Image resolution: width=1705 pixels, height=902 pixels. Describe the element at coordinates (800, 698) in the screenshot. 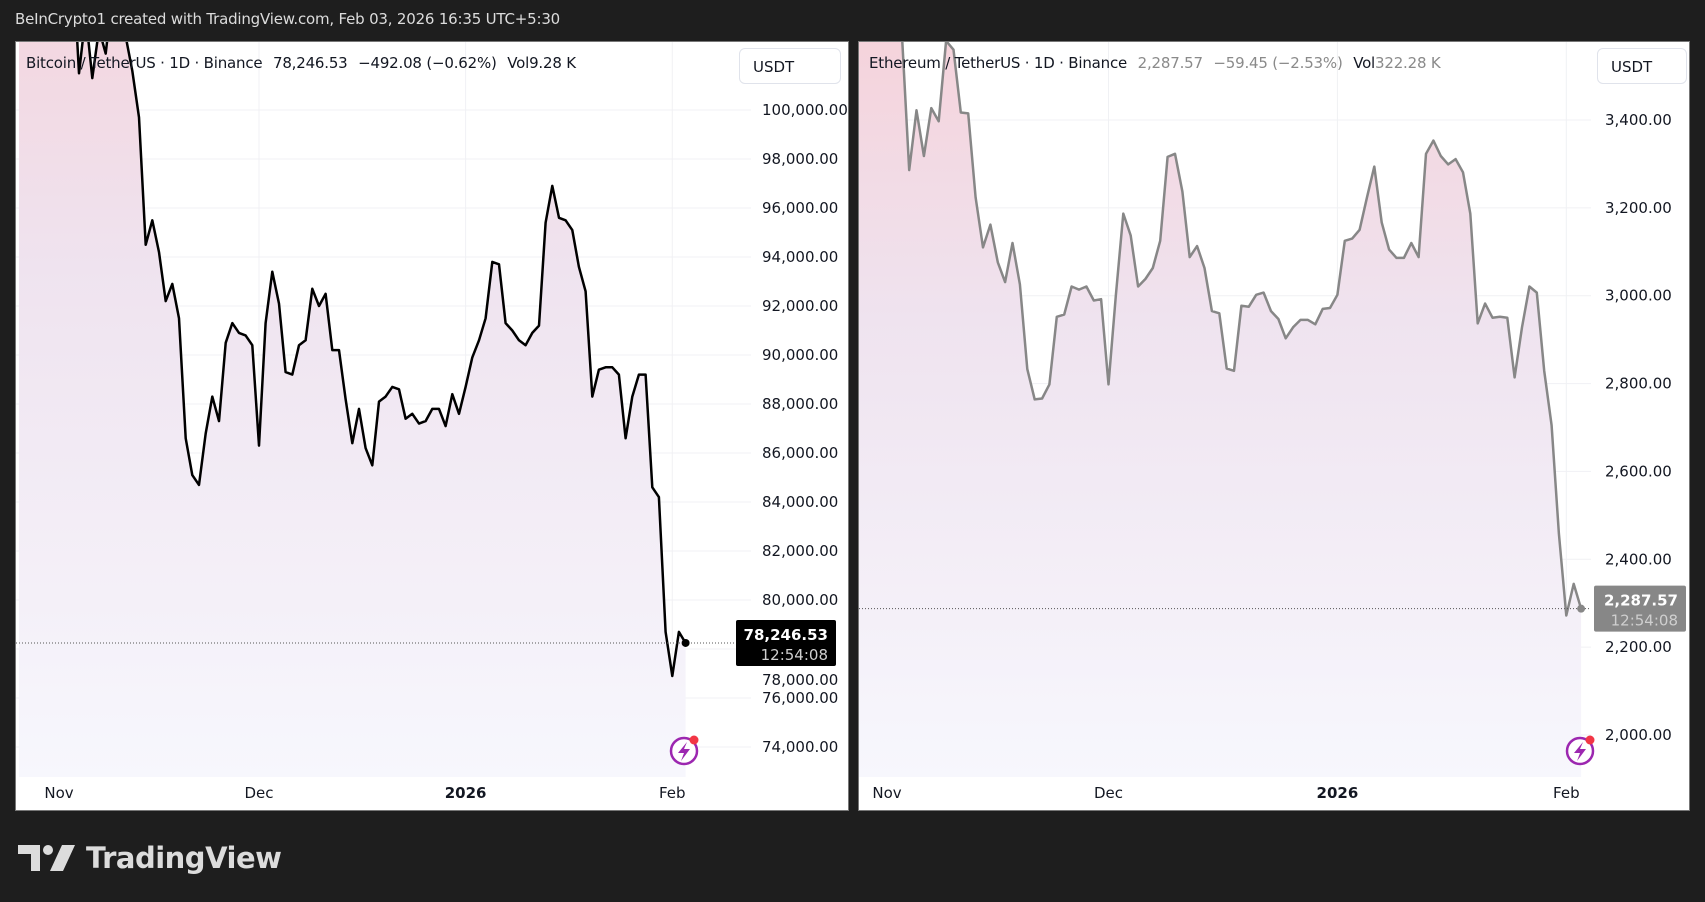

I see `y-tick-label: 76,000.00` at that location.